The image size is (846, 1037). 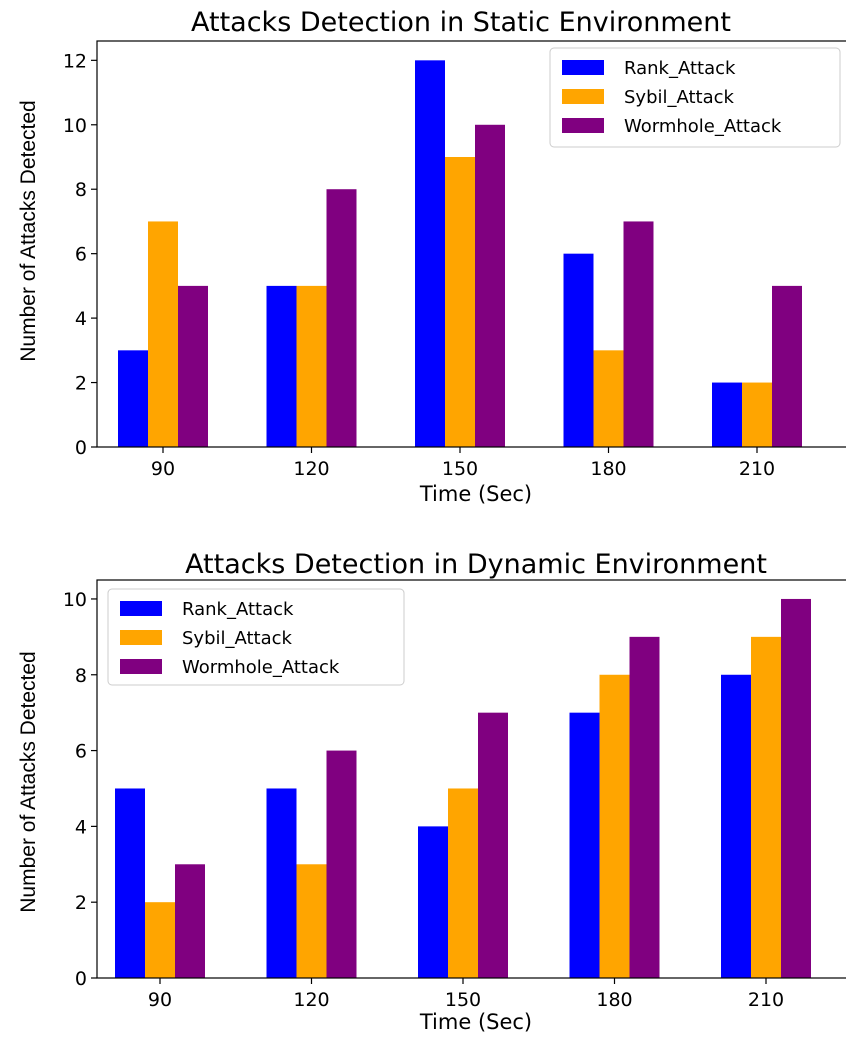 I want to click on y-ticks: 0 2 4 6 8 10, so click(x=80, y=789).